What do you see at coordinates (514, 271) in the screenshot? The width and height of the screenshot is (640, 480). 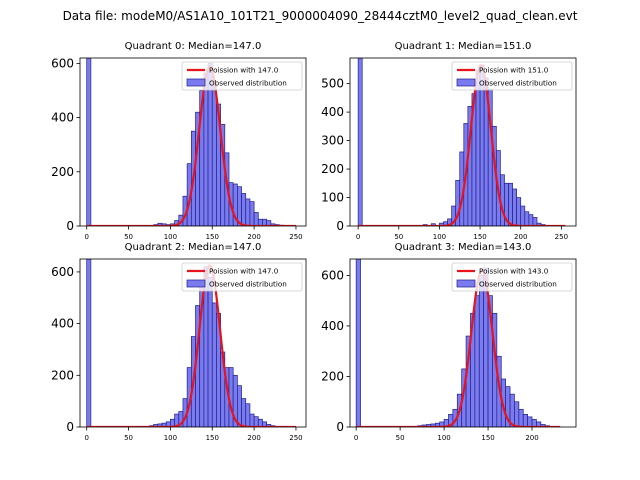 I see `legend-entry-poisson: Poission with 143.0` at bounding box center [514, 271].